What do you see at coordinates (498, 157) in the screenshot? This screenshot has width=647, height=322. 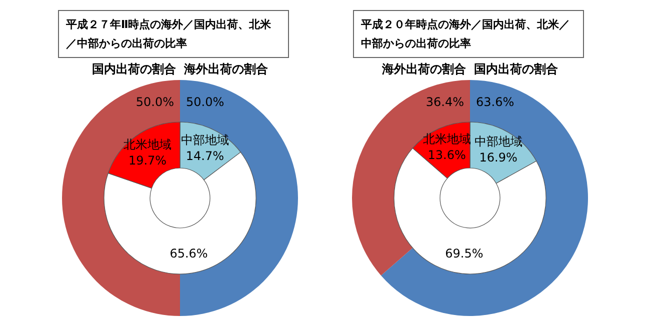 I see `data-label: 16.9%` at bounding box center [498, 157].